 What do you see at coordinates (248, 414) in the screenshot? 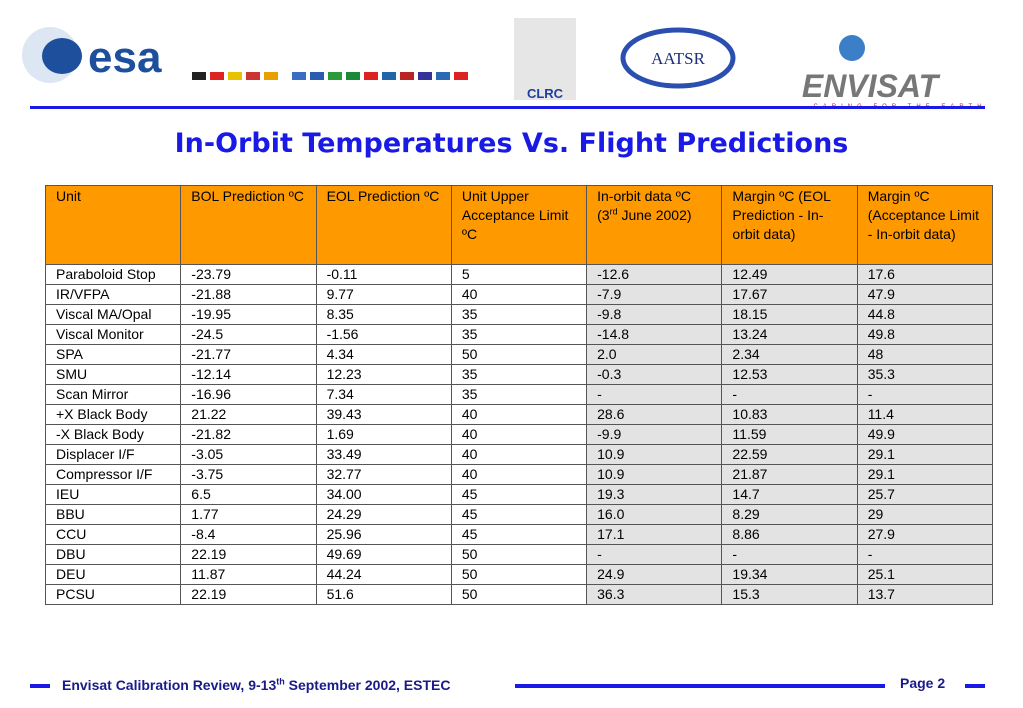
I see `table-cell: 21.22` at bounding box center [248, 414].